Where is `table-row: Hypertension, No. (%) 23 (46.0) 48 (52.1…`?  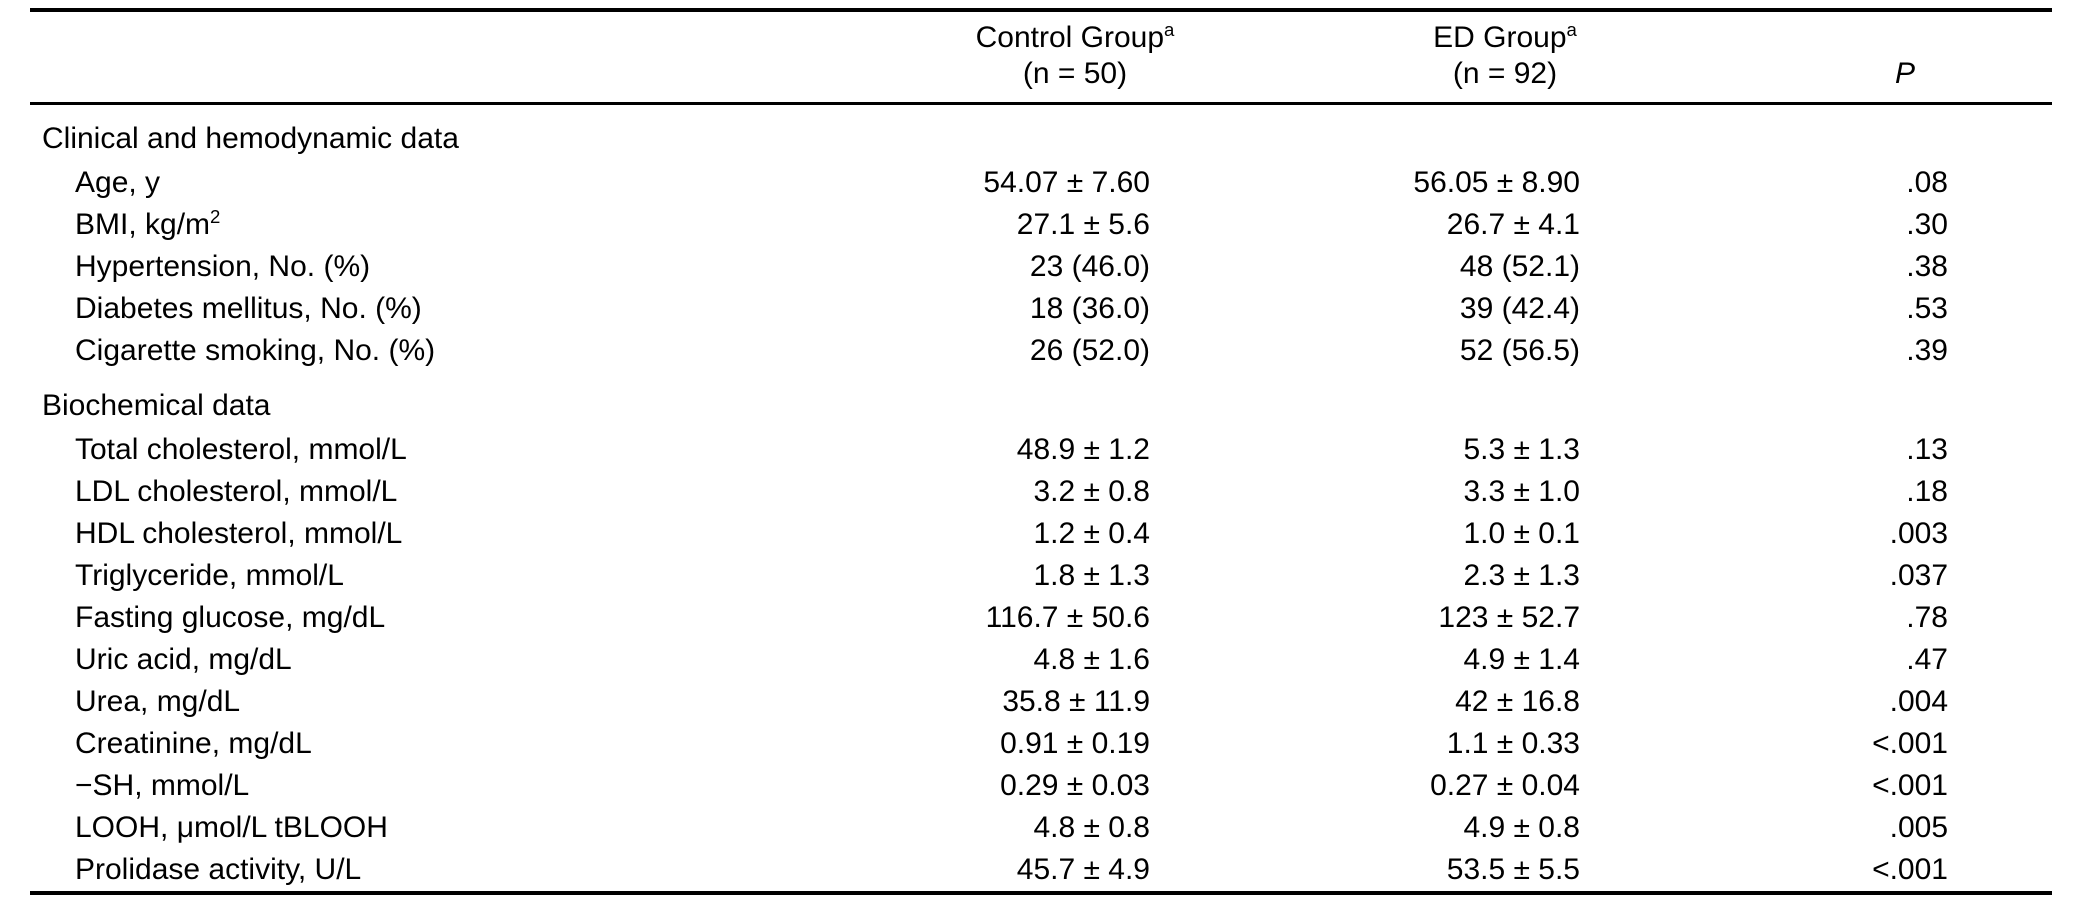
table-row: Hypertension, No. (%) 23 (46.0) 48 (52.1… is located at coordinates (1041, 267).